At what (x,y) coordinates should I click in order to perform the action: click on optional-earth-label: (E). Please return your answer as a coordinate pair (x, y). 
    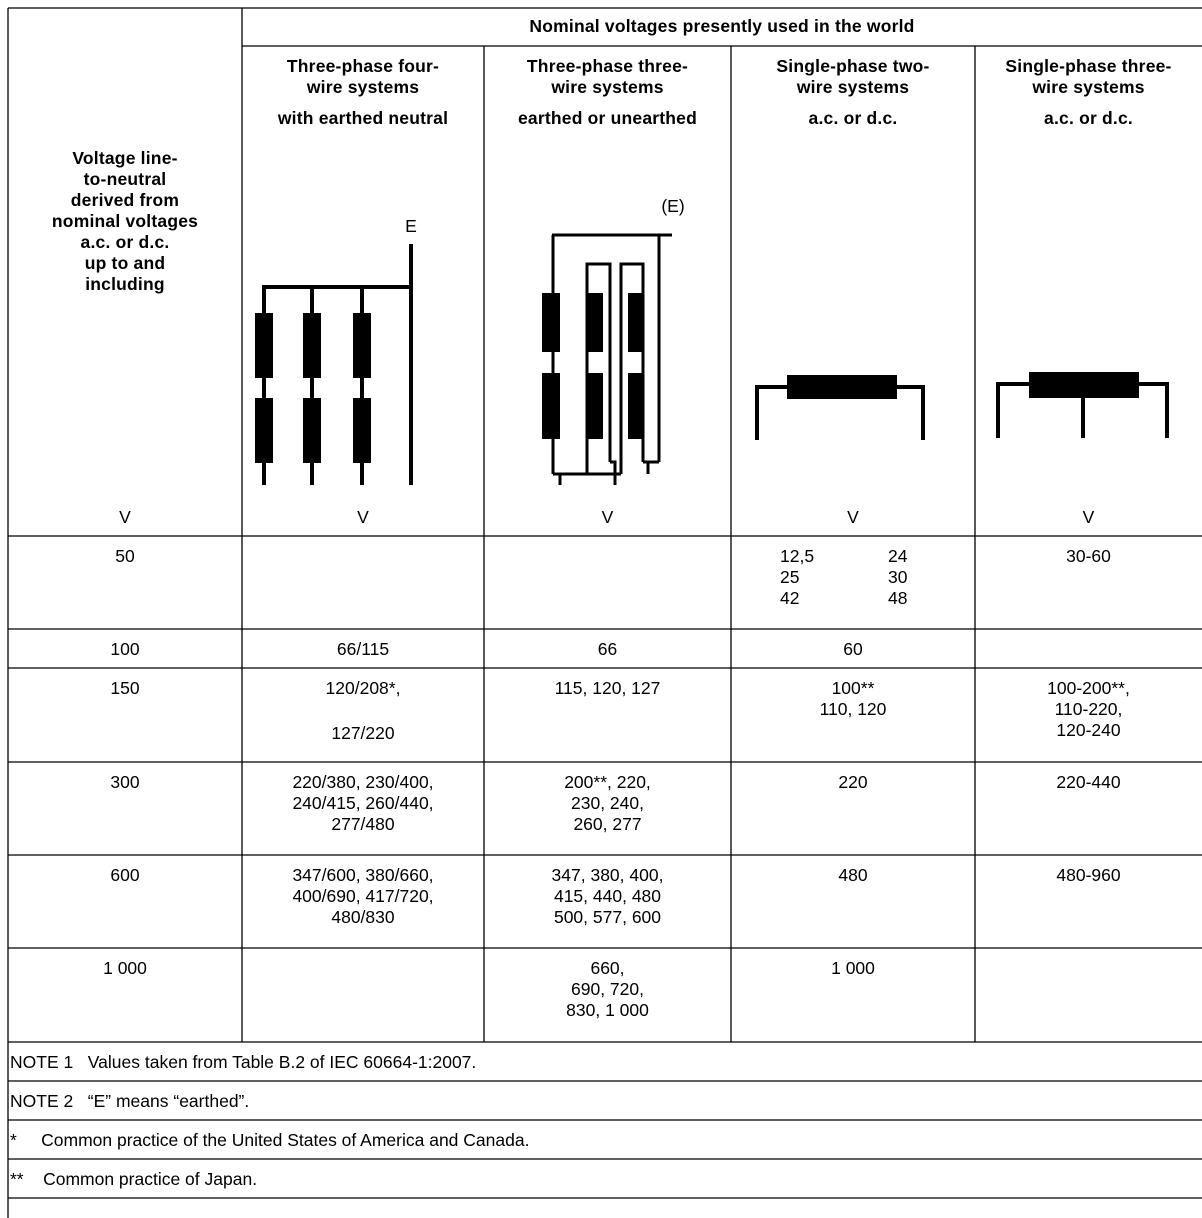
    Looking at the image, I should click on (673, 206).